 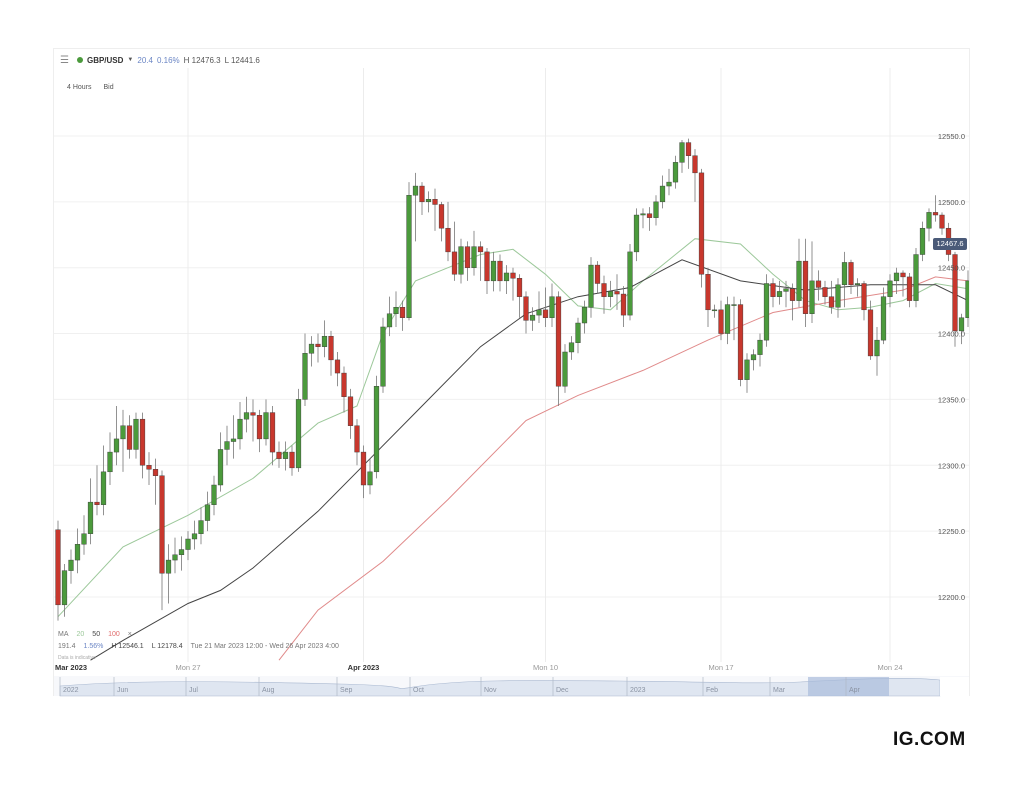 I want to click on market-status-icon, so click(x=79, y=60).